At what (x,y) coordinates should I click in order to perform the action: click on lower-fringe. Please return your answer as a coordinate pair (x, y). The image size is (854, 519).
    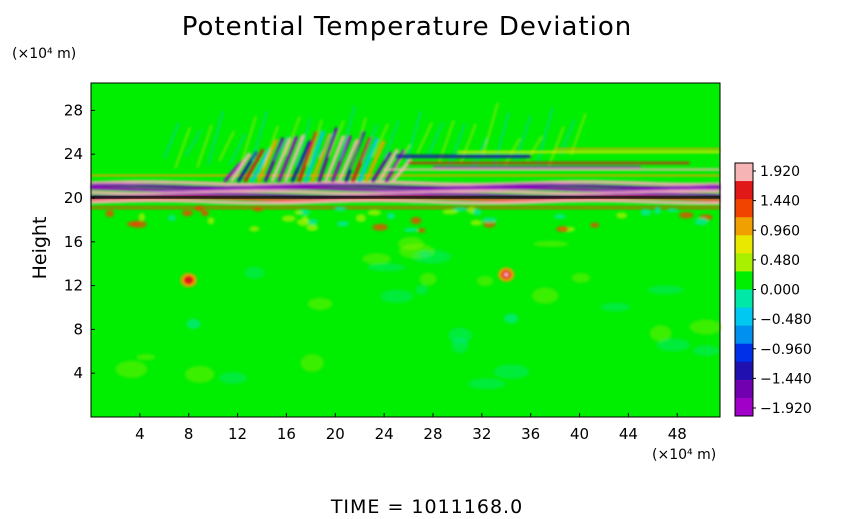
    Looking at the image, I should click on (405, 207).